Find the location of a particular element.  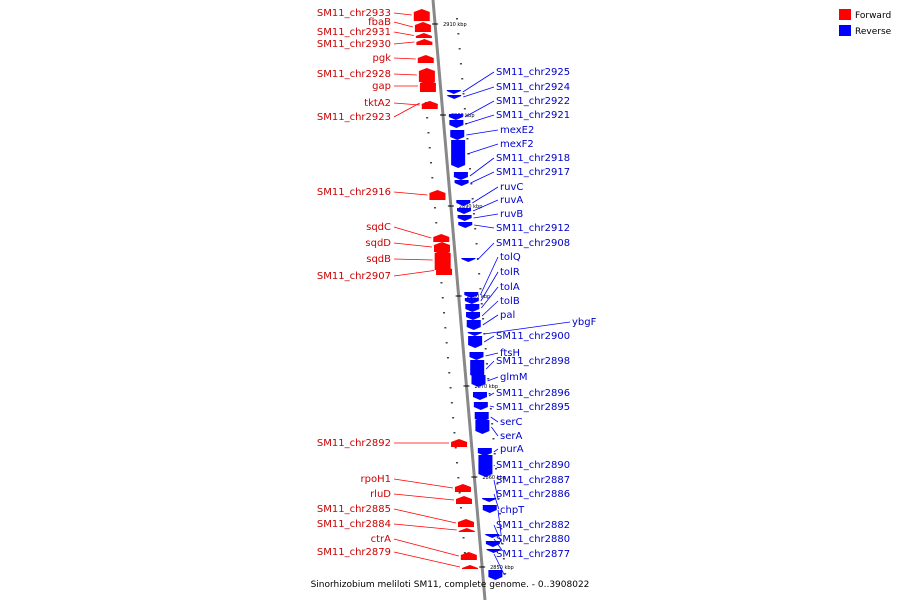

reverse-gene-label: SM11_chr2912 is located at coordinates (533, 228).